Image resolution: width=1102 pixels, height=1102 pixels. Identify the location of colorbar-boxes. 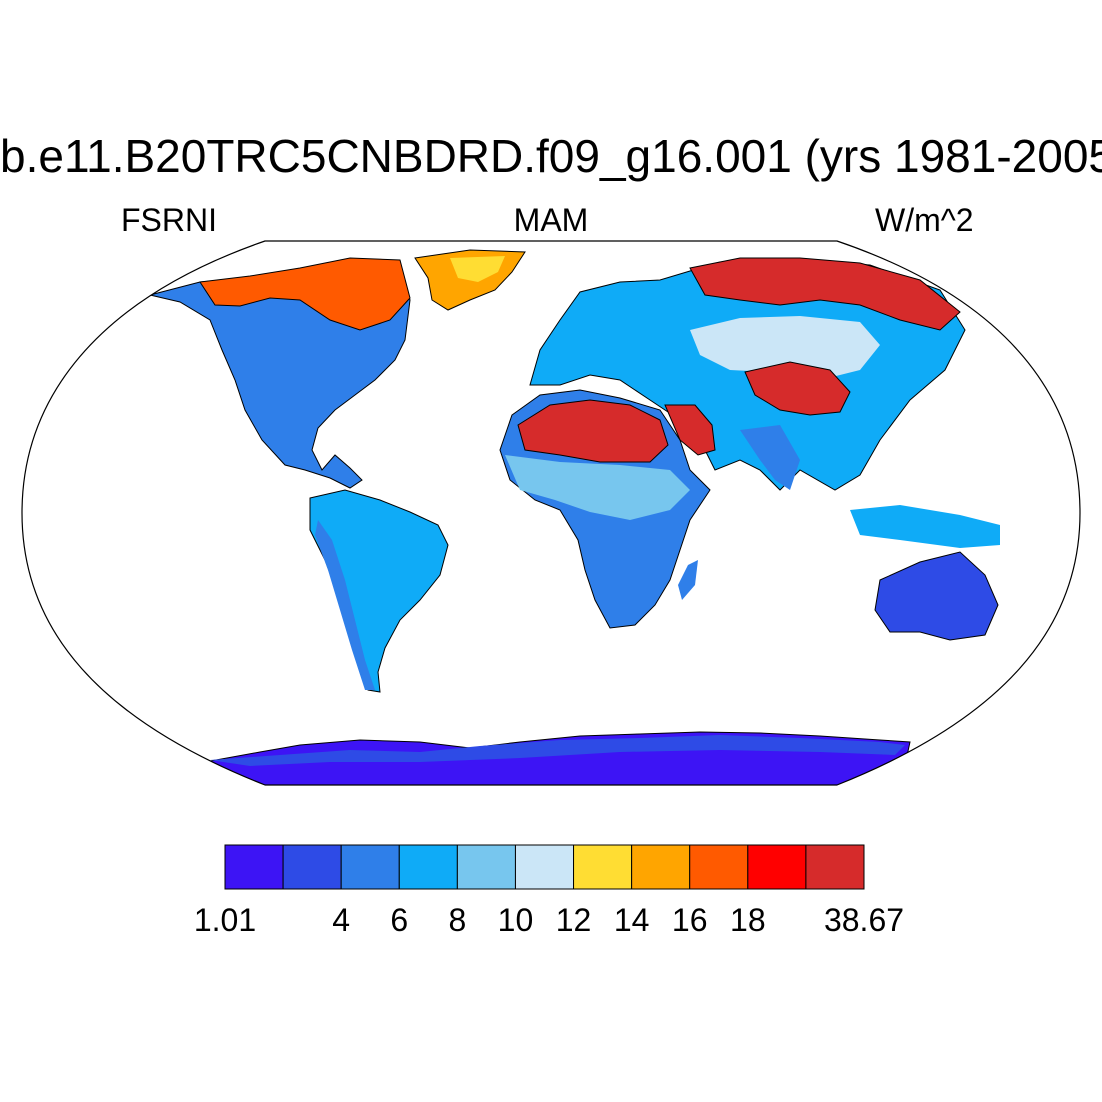
(544, 867).